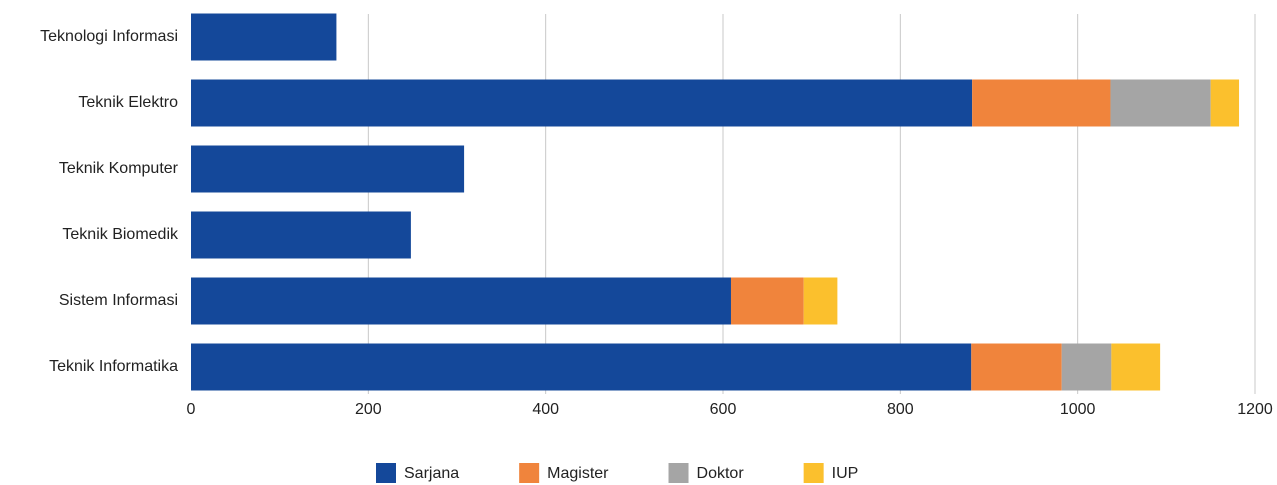 This screenshot has height=485, width=1277. Describe the element at coordinates (1078, 409) in the screenshot. I see `x-tick-label: 1000` at that location.